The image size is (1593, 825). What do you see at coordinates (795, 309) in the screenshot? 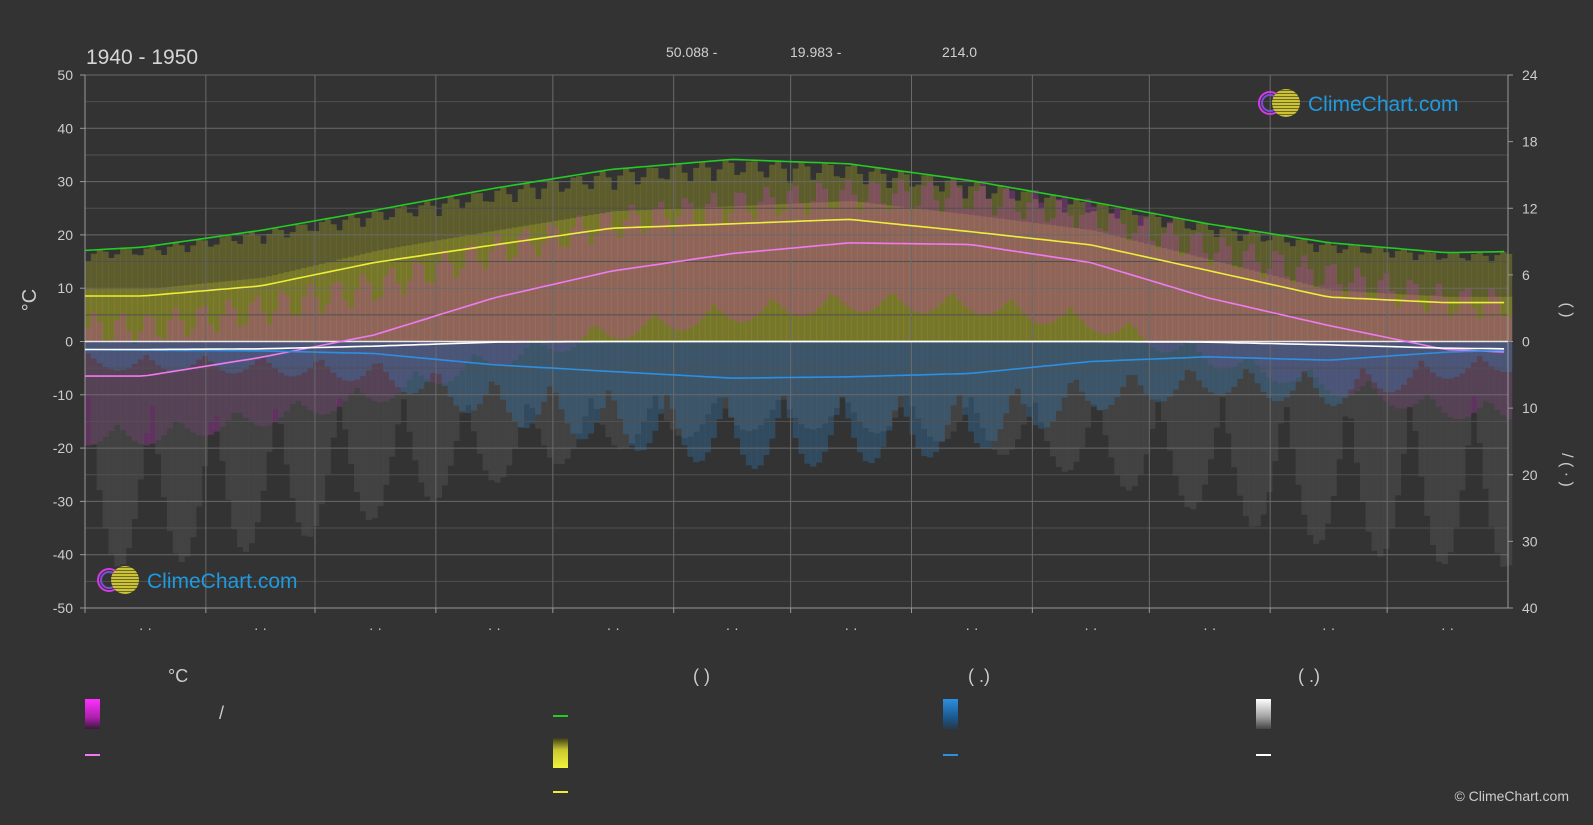
I see `temperature-mean-line` at bounding box center [795, 309].